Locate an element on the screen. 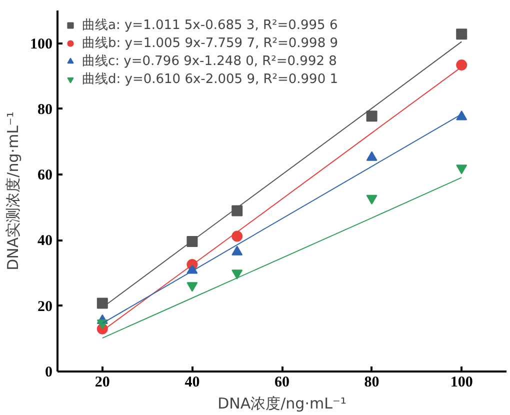 This screenshot has width=510, height=415. legend-label: 曲线d: y=0.610 6x-2.005 9, R²=0.990 1 is located at coordinates (210, 79).